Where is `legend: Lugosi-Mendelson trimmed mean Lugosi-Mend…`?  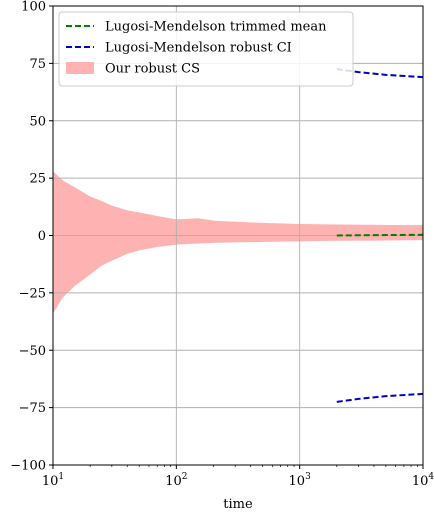 legend: Lugosi-Mendelson trimmed mean Lugosi-Mend… is located at coordinates (206, 49).